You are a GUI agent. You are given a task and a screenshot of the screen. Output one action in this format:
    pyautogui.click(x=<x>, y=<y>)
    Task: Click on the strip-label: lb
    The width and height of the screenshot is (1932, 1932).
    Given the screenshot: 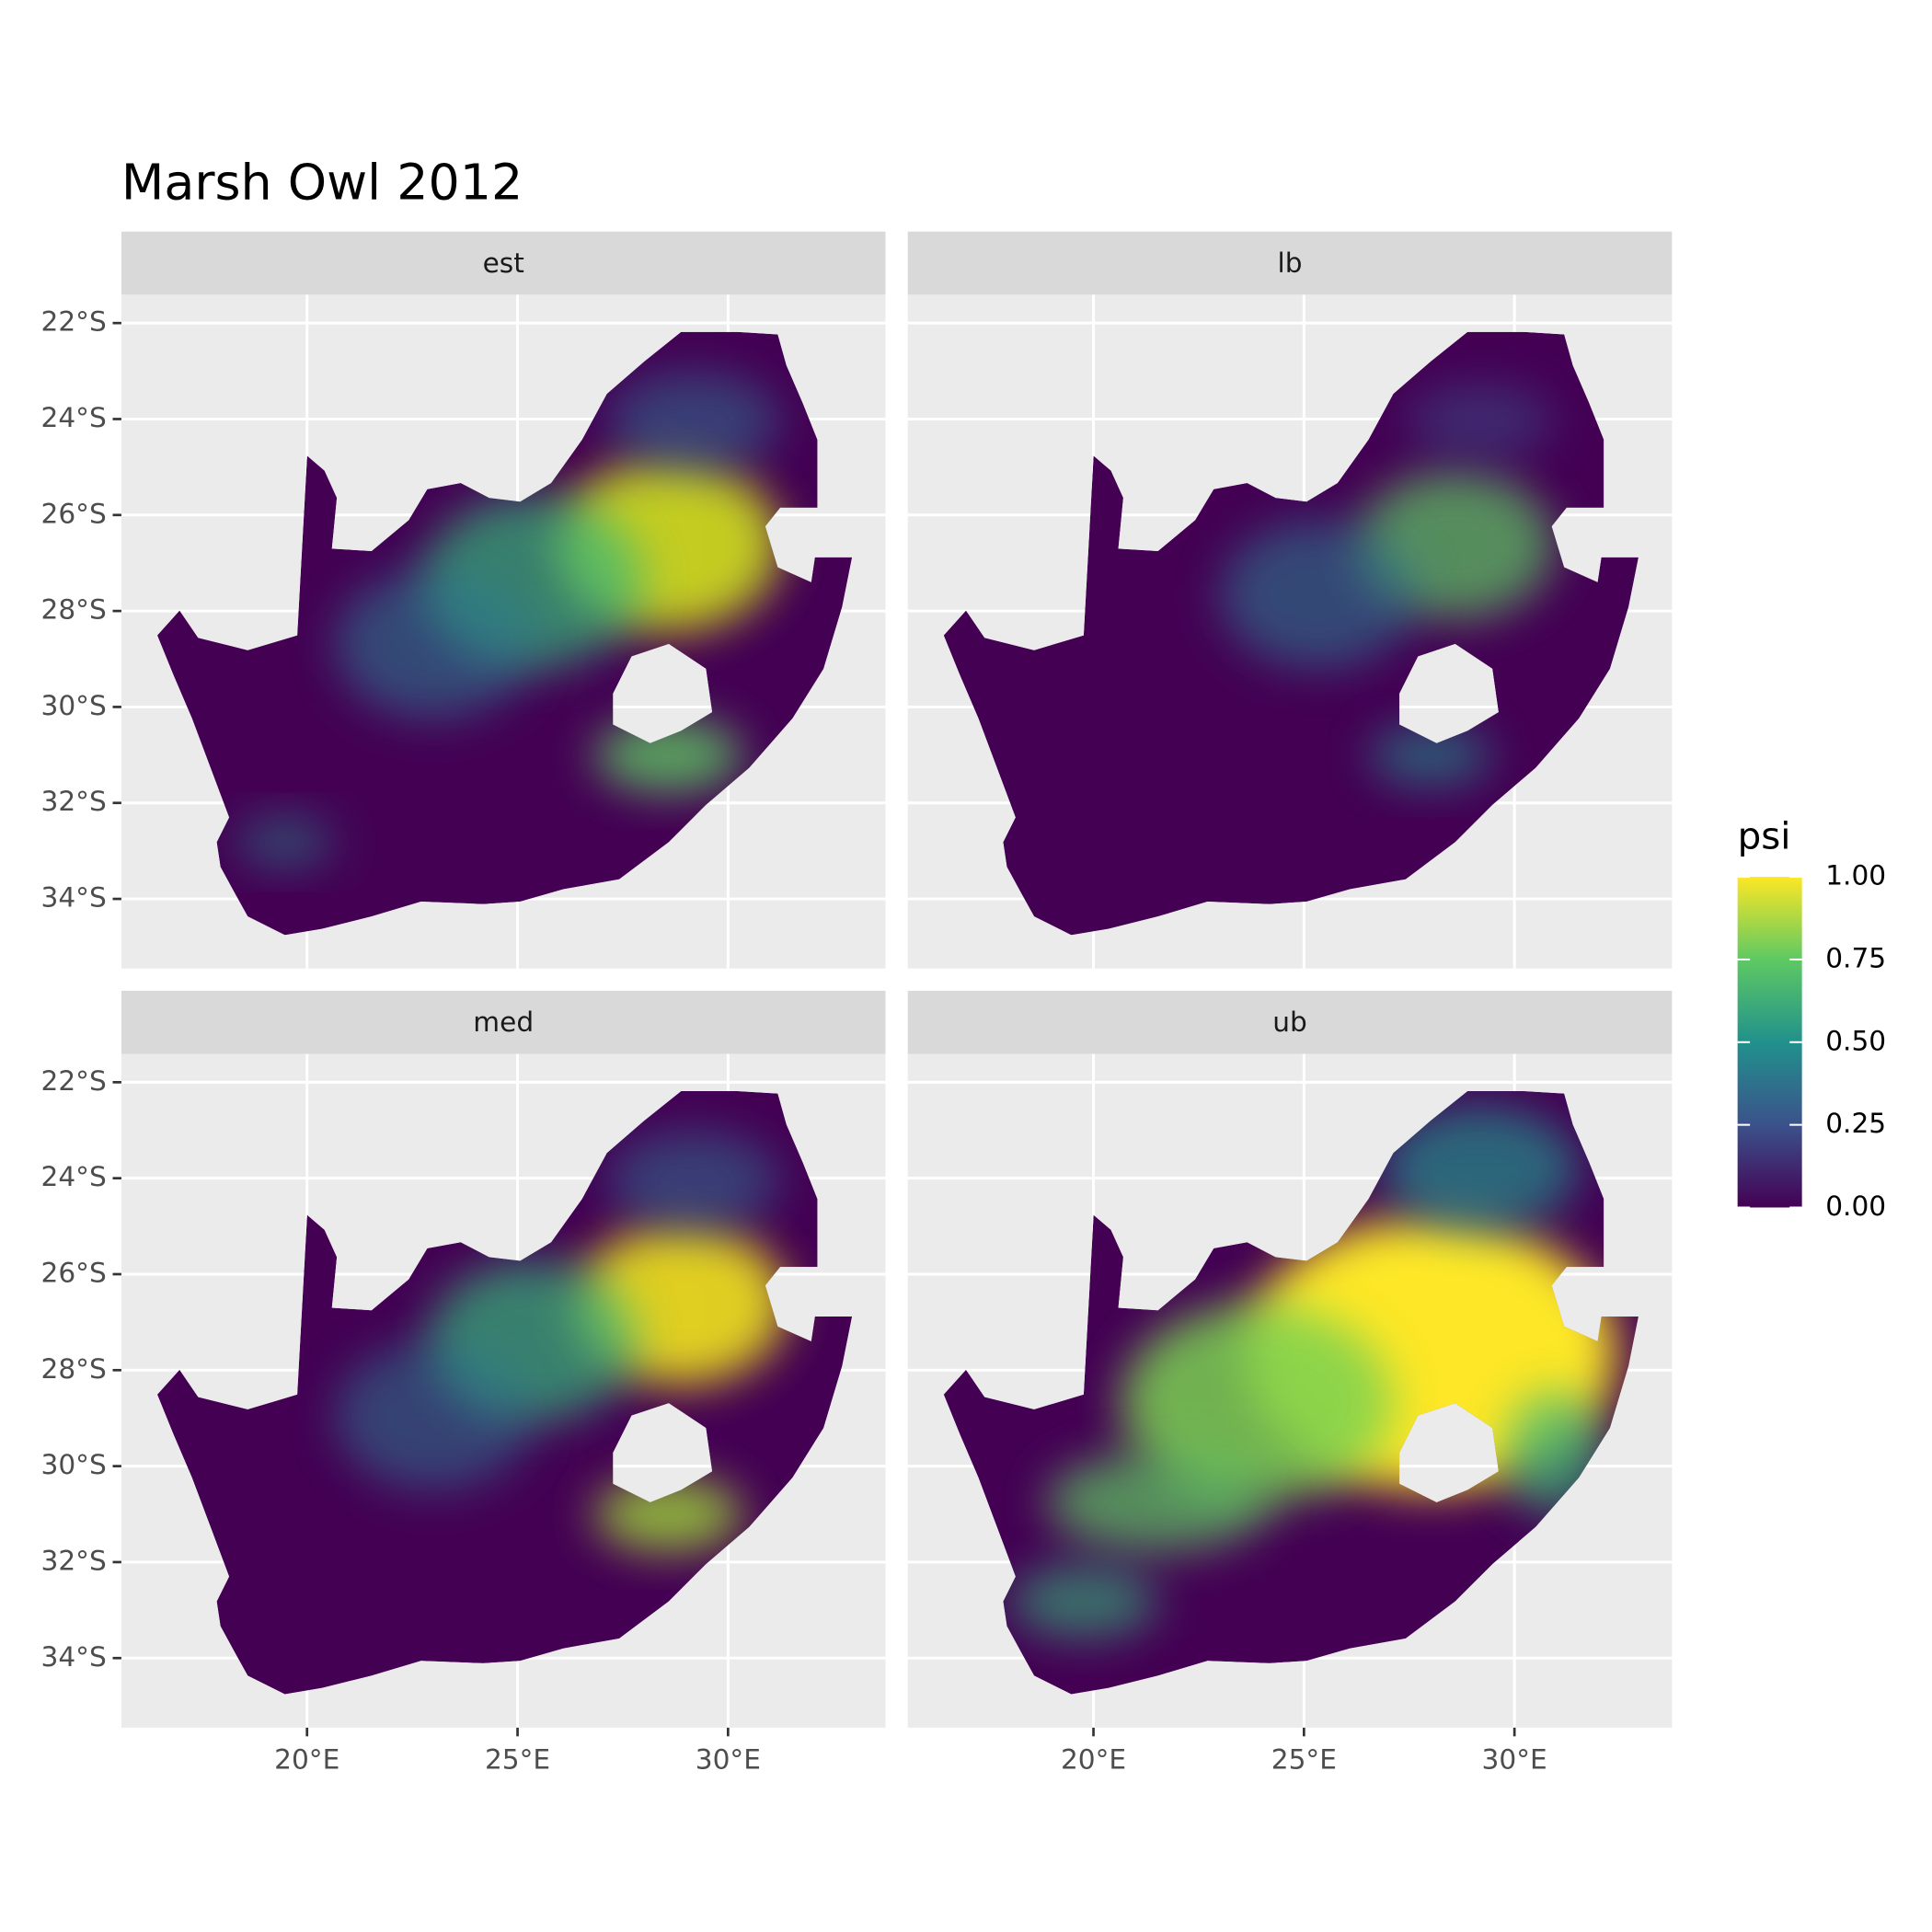 What is the action you would take?
    pyautogui.click(x=1290, y=263)
    